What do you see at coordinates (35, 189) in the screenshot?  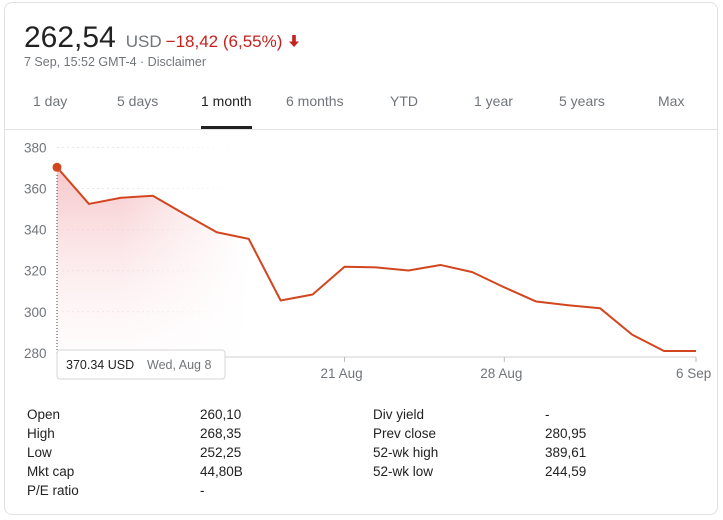 I see `y-tick-label: 360` at bounding box center [35, 189].